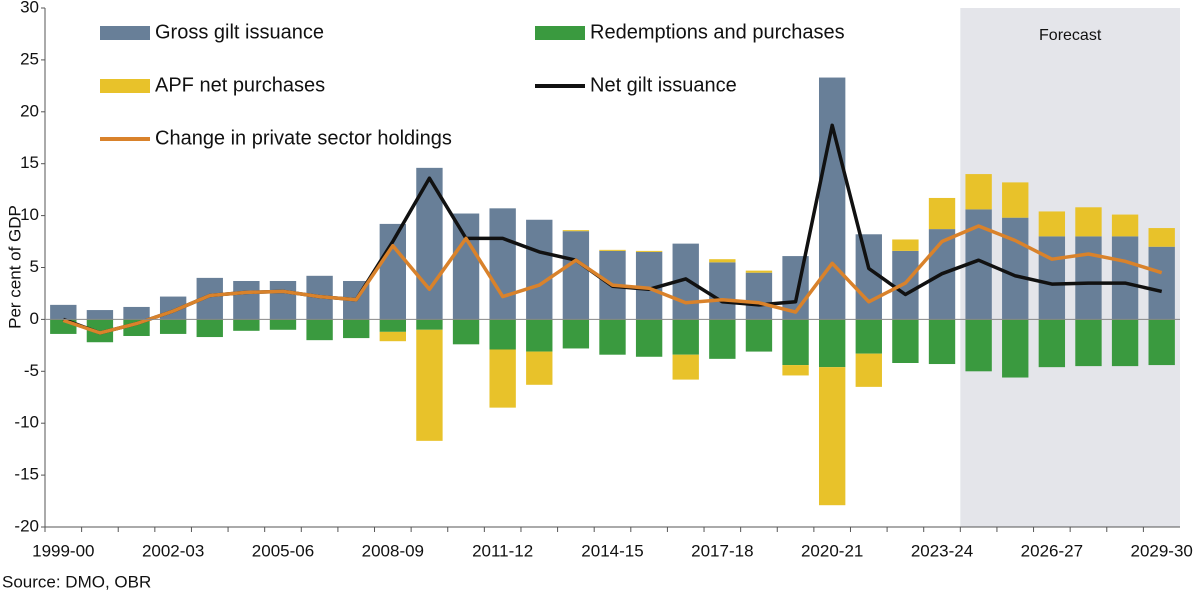 Image resolution: width=1200 pixels, height=595 pixels. What do you see at coordinates (29, 58) in the screenshot?
I see `y-tick-label: 25` at bounding box center [29, 58].